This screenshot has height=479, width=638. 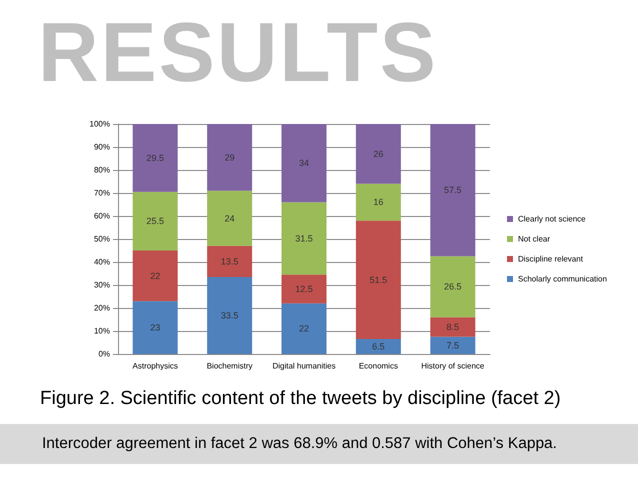 I want to click on data-label: 26, so click(x=378, y=153).